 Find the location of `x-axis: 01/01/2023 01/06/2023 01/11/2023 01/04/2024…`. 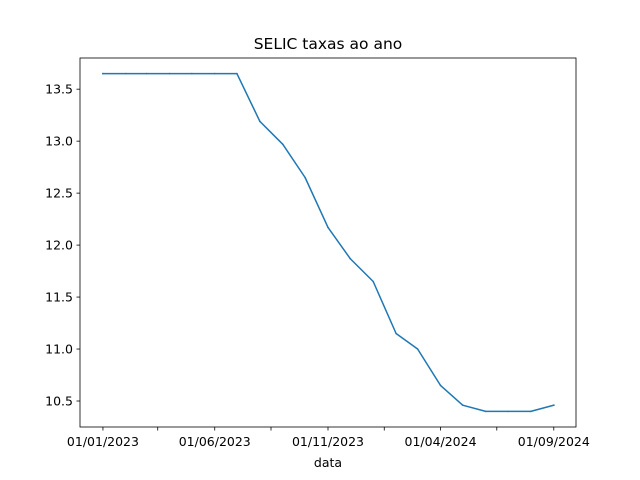

x-axis: 01/01/2023 01/06/2023 01/11/2023 01/04/2024… is located at coordinates (328, 438).